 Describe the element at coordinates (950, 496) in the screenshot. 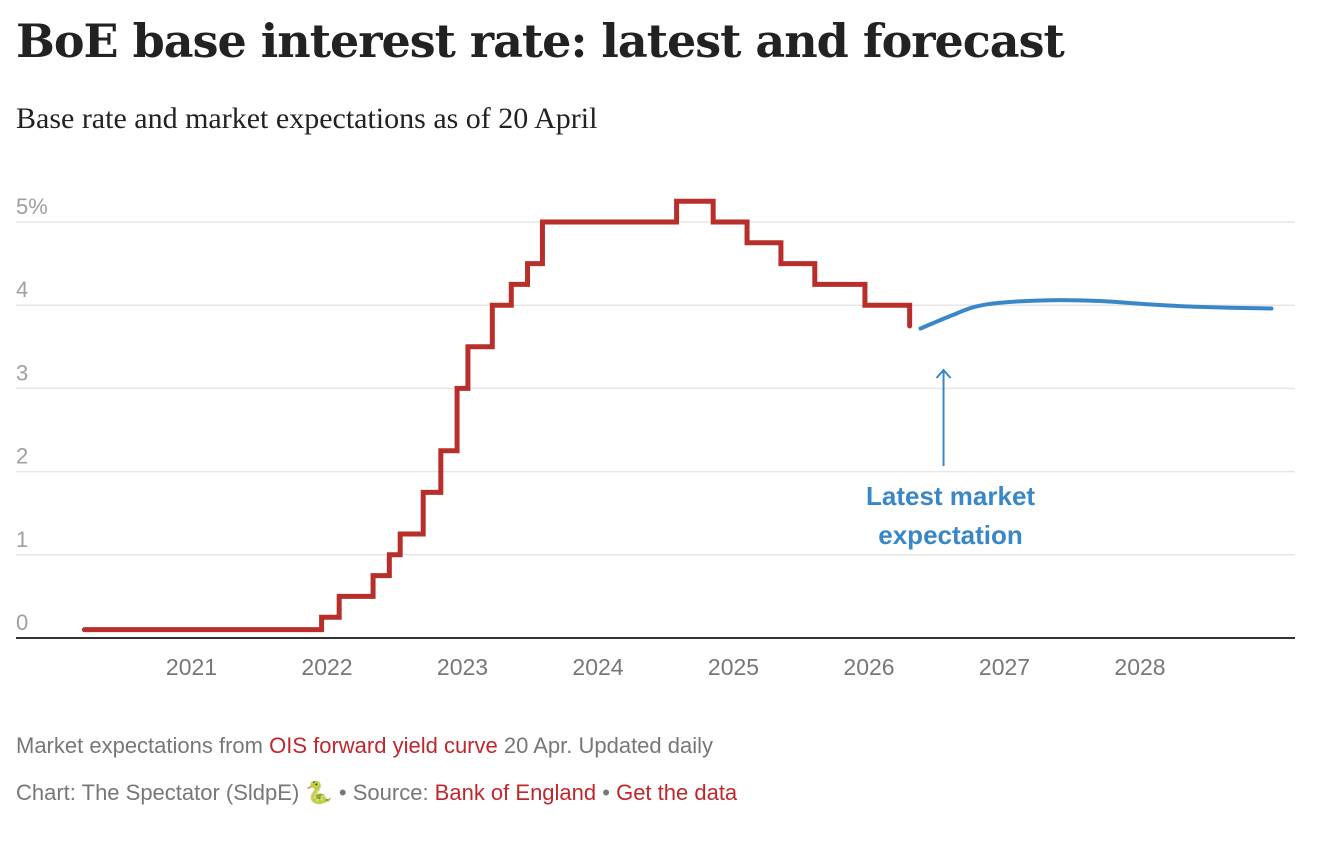

I see `annotation-text-line: Latest market` at that location.